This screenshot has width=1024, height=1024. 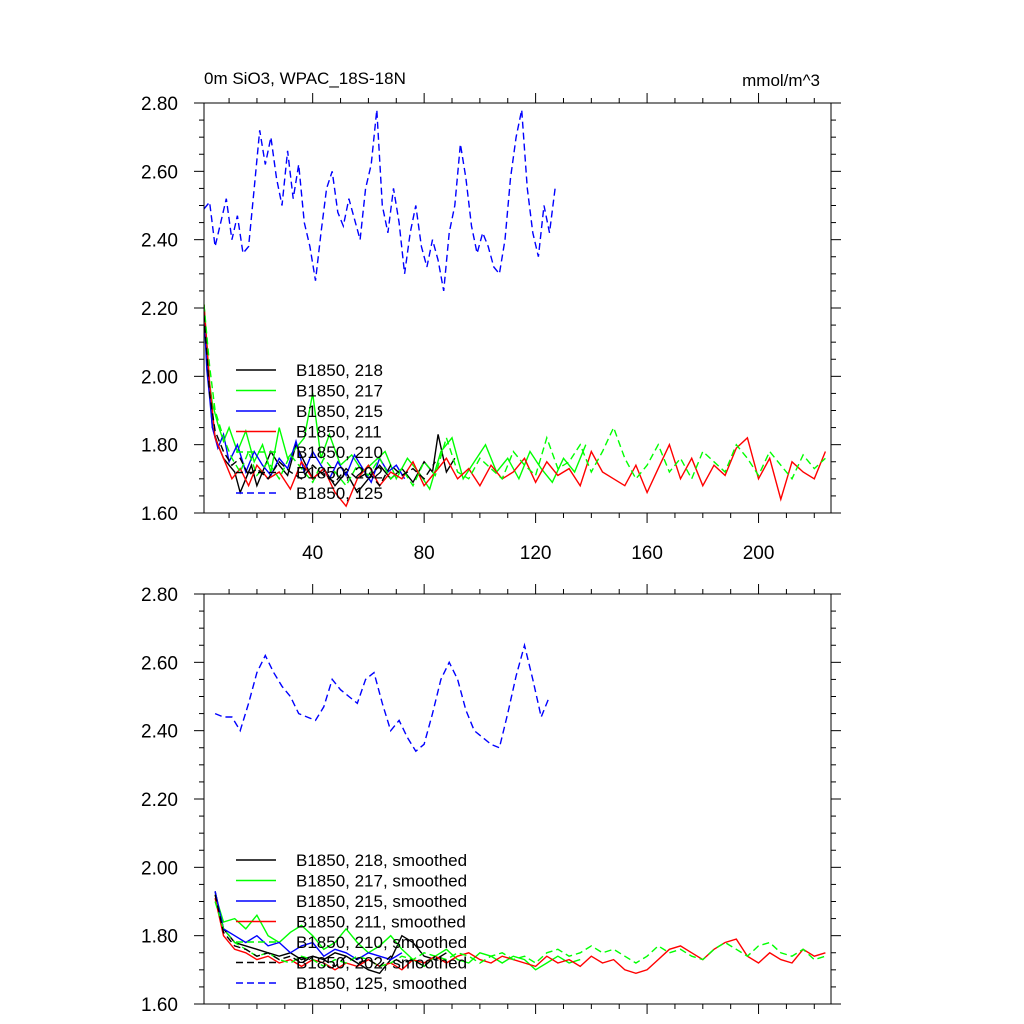 What do you see at coordinates (339, 411) in the screenshot?
I see `legend-label: B1850, 215` at bounding box center [339, 411].